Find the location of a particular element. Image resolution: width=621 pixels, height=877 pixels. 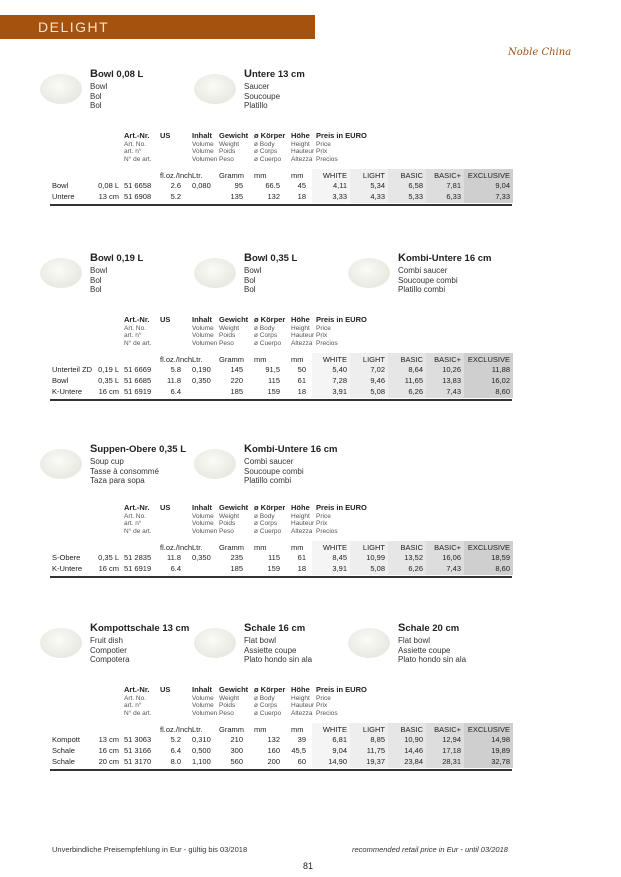

table-cell: 0,08 L is located at coordinates (108, 185).